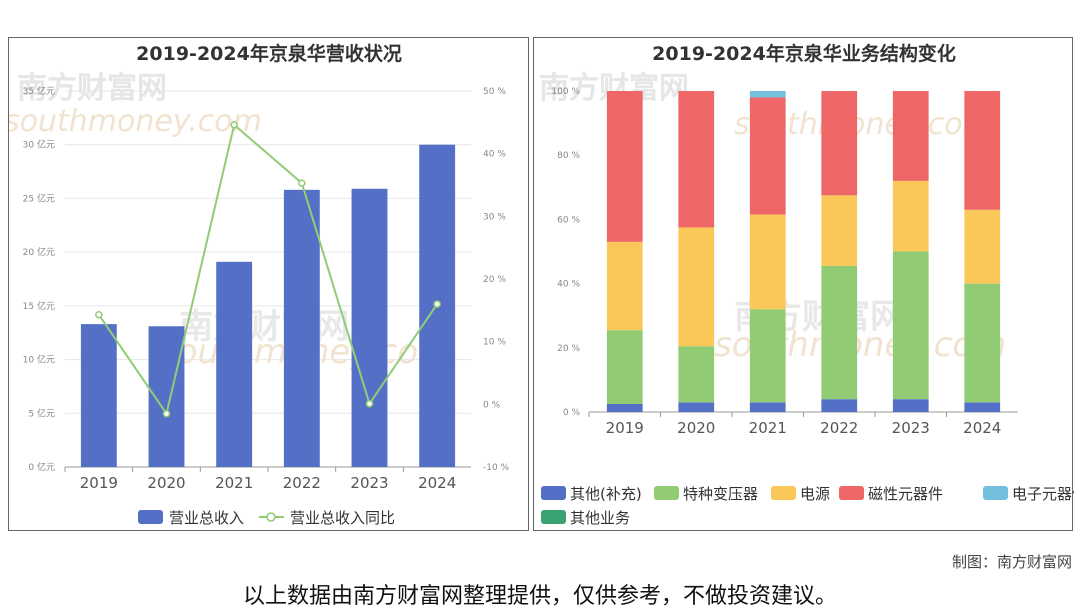  I want to click on y-tick-label-right: 40 %, so click(494, 155).